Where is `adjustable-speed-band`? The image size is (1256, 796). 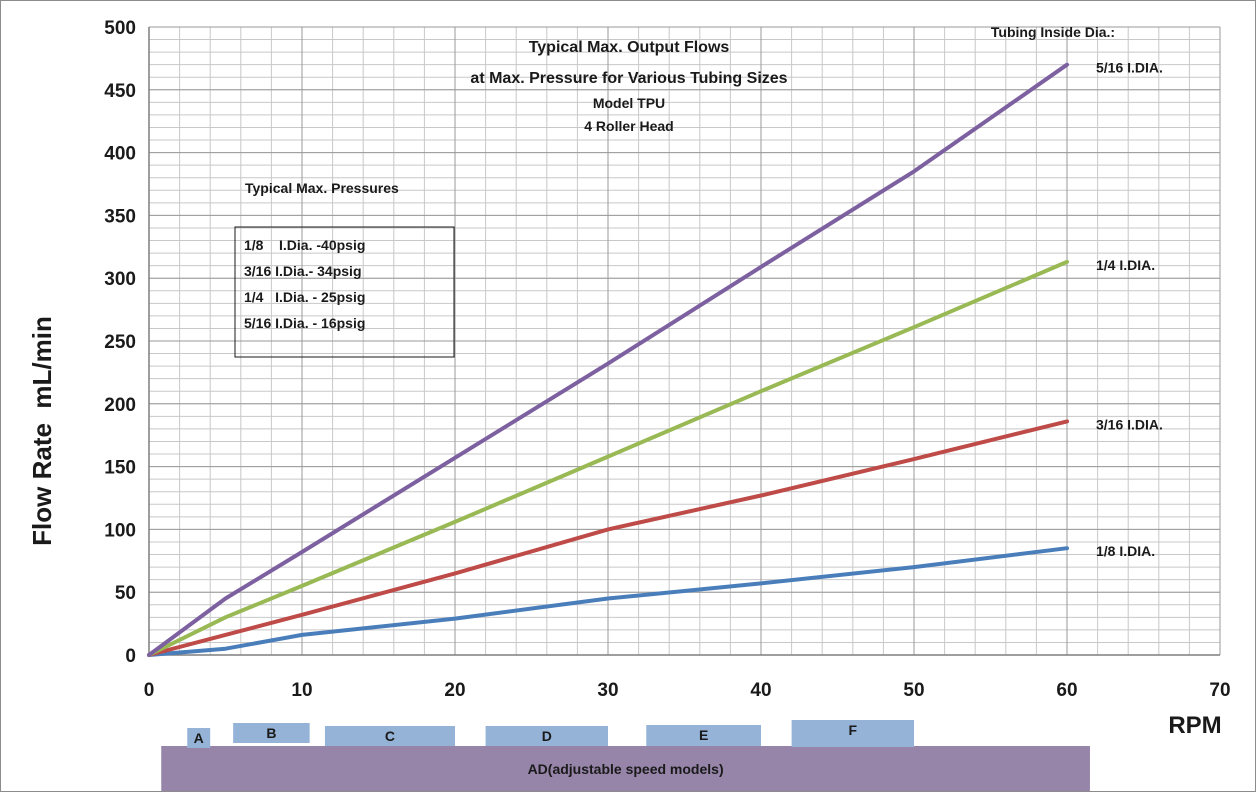 adjustable-speed-band is located at coordinates (625, 769).